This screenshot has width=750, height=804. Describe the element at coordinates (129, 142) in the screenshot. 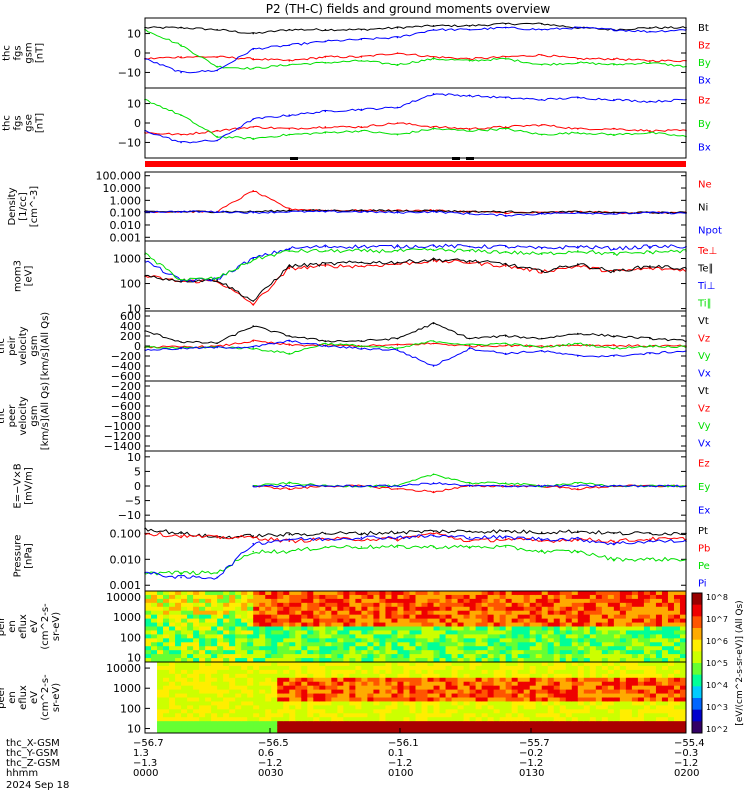

I see `y-tick-label: −10` at that location.